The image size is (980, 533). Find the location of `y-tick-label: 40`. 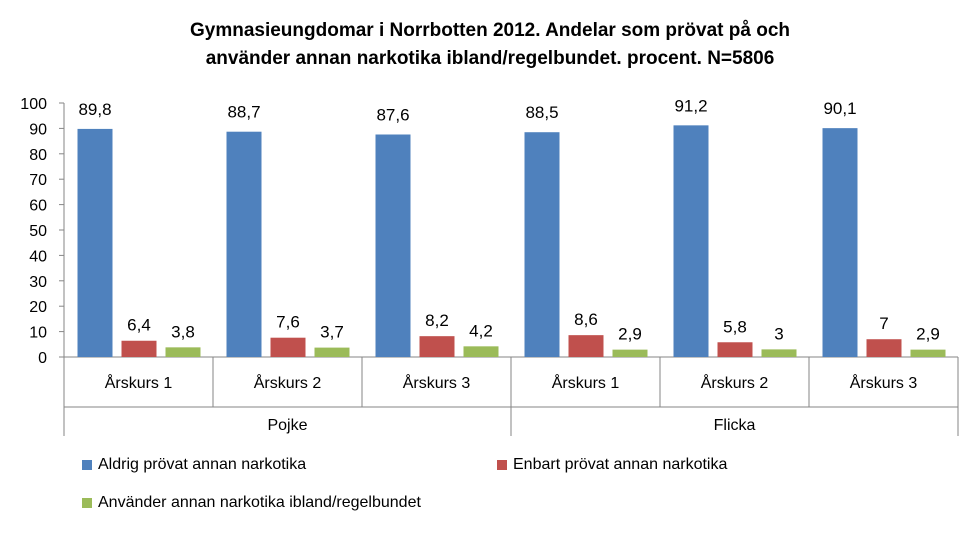

y-tick-label: 40 is located at coordinates (38, 256).